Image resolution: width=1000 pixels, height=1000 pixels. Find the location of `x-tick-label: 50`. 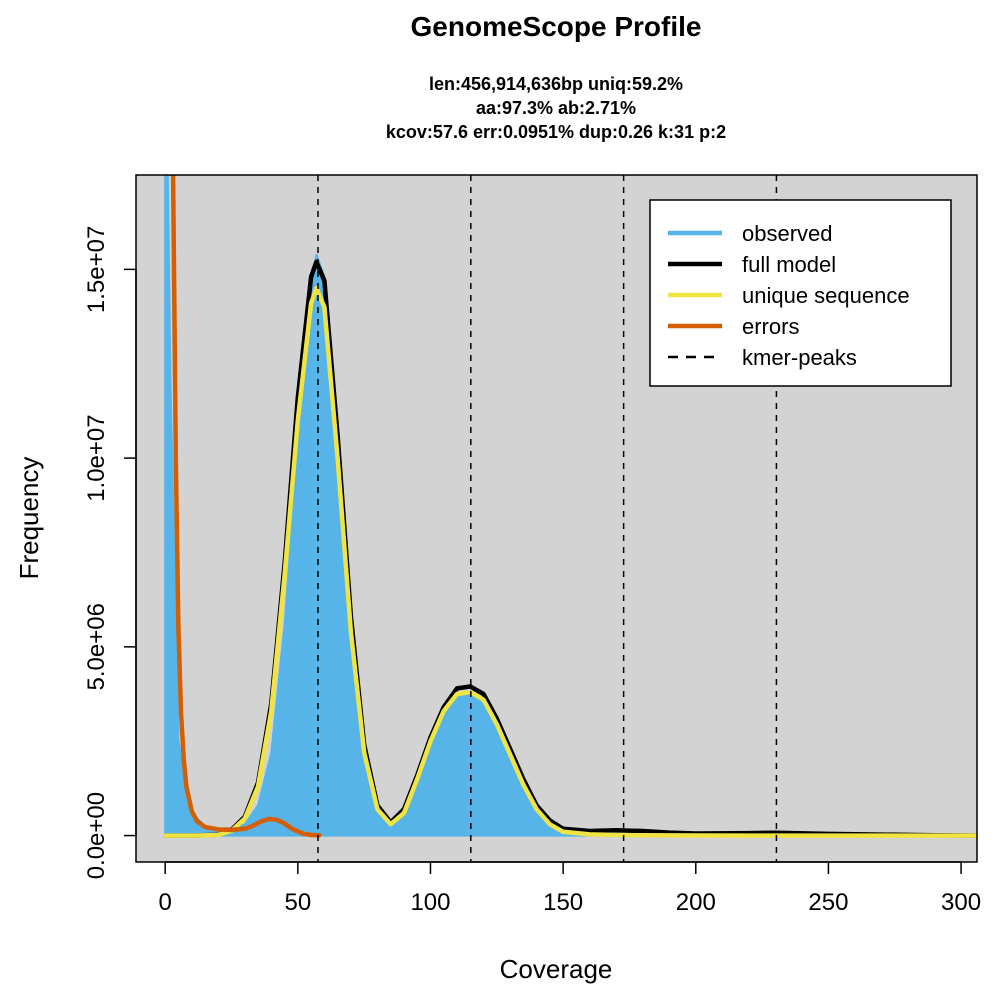

x-tick-label: 50 is located at coordinates (297, 902).